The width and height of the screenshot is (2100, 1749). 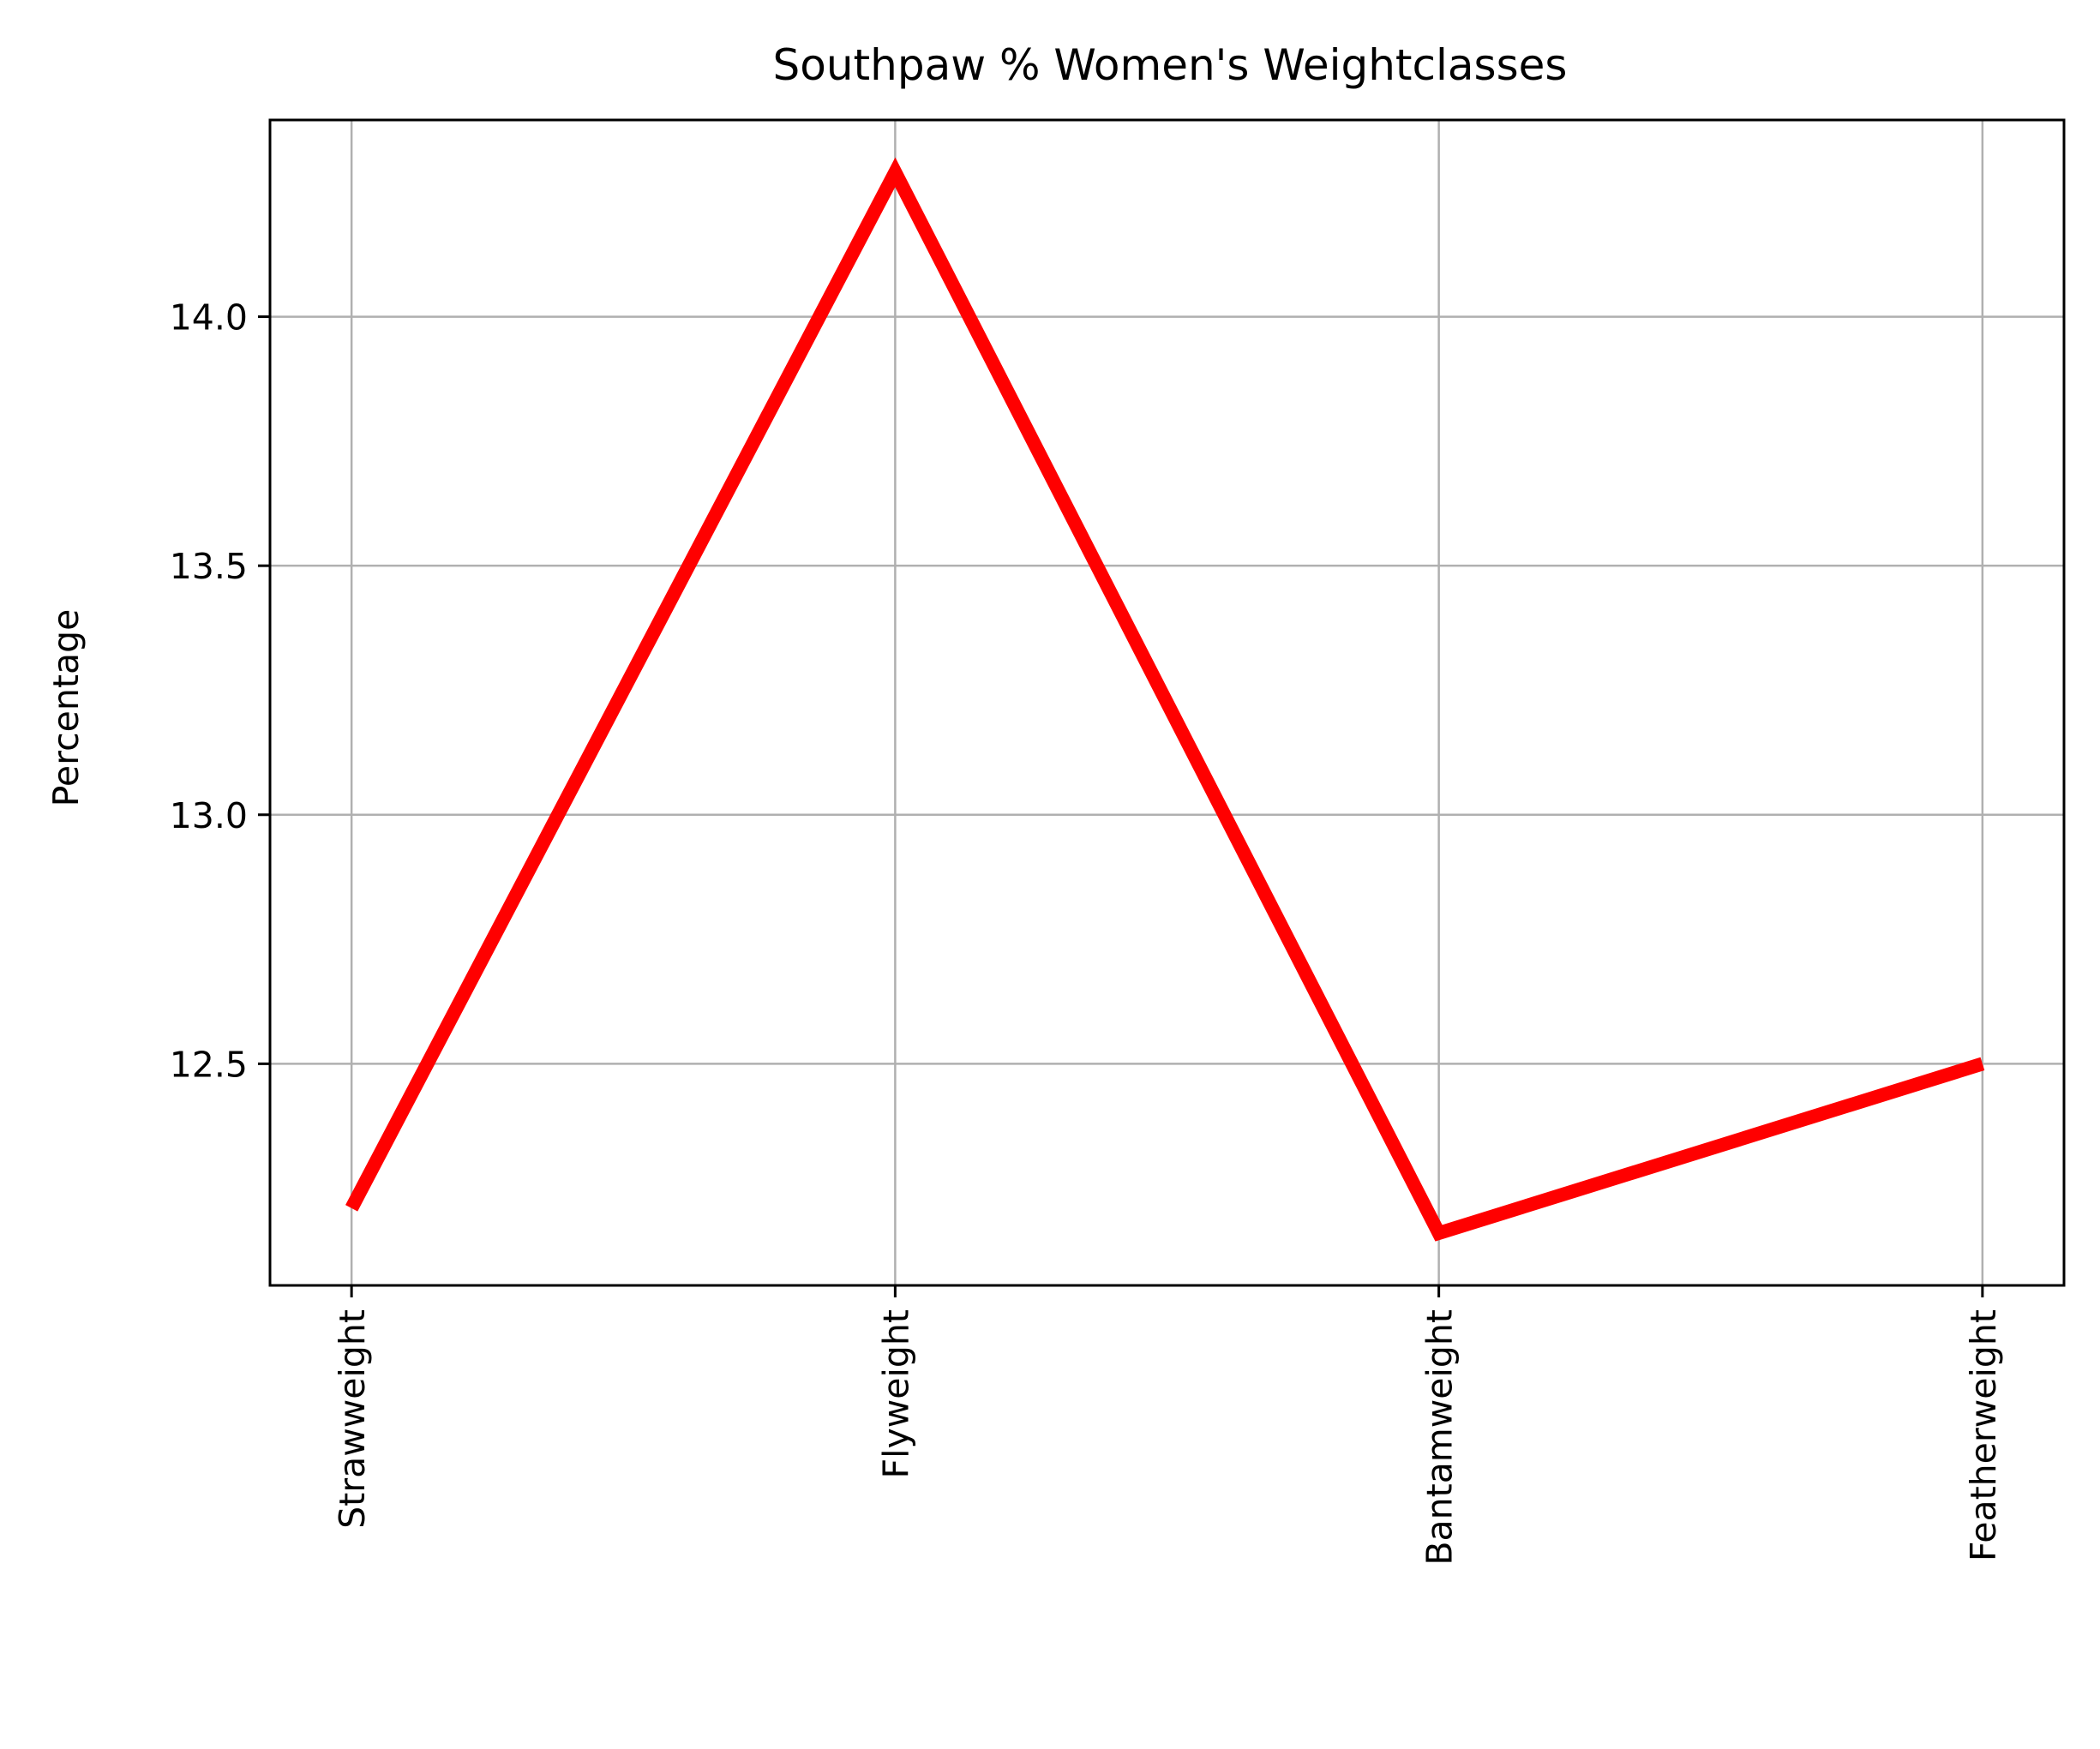 I want to click on y-axis-label: Percentage, so click(x=66, y=708).